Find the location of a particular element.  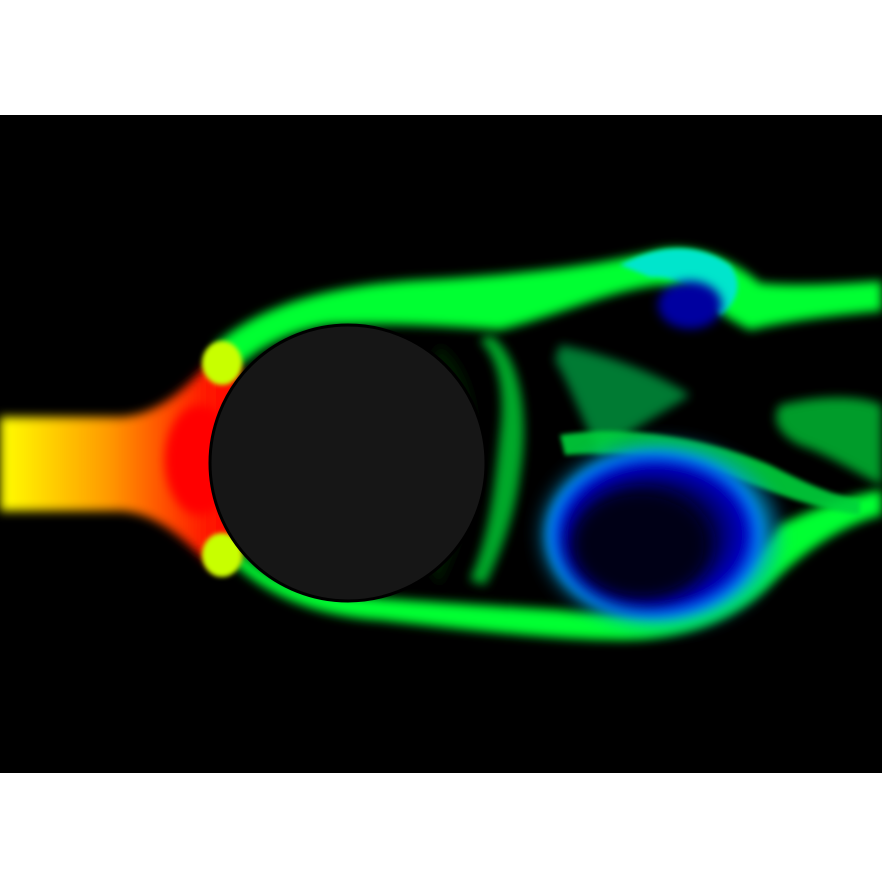

upper-vortex is located at coordinates (690, 305).